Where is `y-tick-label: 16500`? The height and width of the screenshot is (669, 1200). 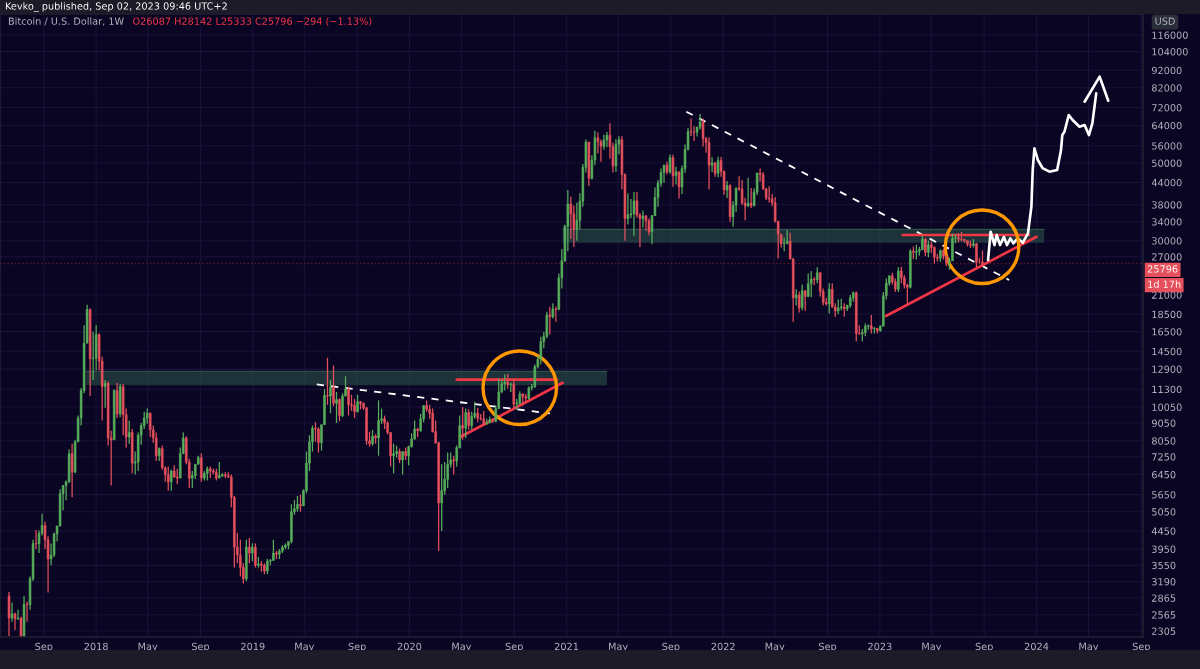
y-tick-label: 16500 is located at coordinates (1167, 332).